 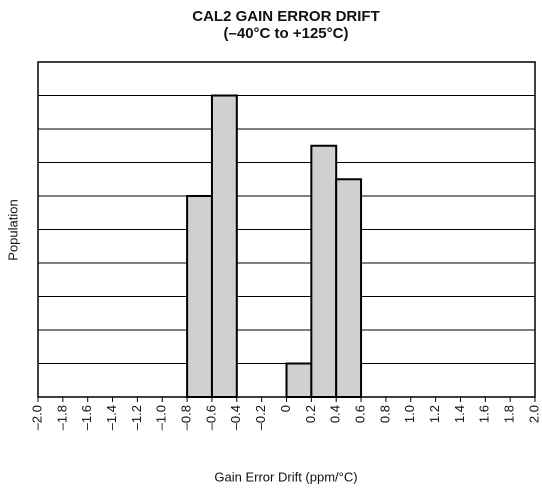 I want to click on x-tick-label: –2.0, so click(x=36, y=417).